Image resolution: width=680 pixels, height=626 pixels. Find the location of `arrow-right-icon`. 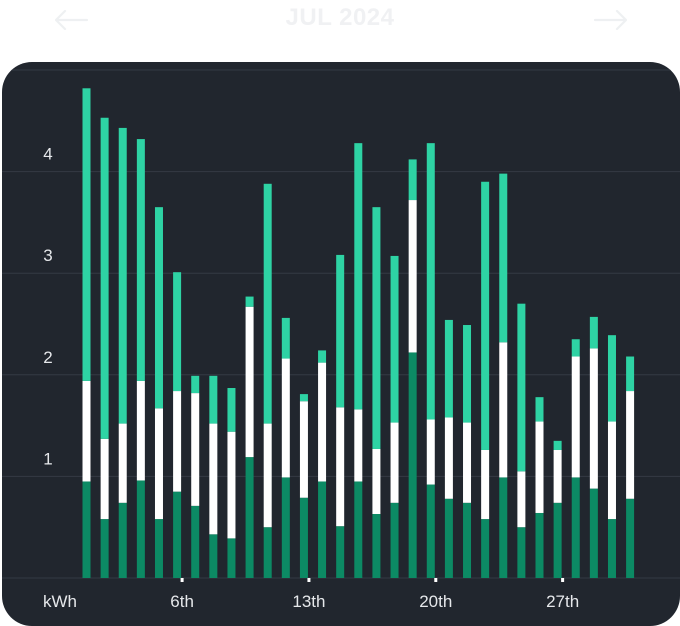

arrow-right-icon is located at coordinates (612, 20).